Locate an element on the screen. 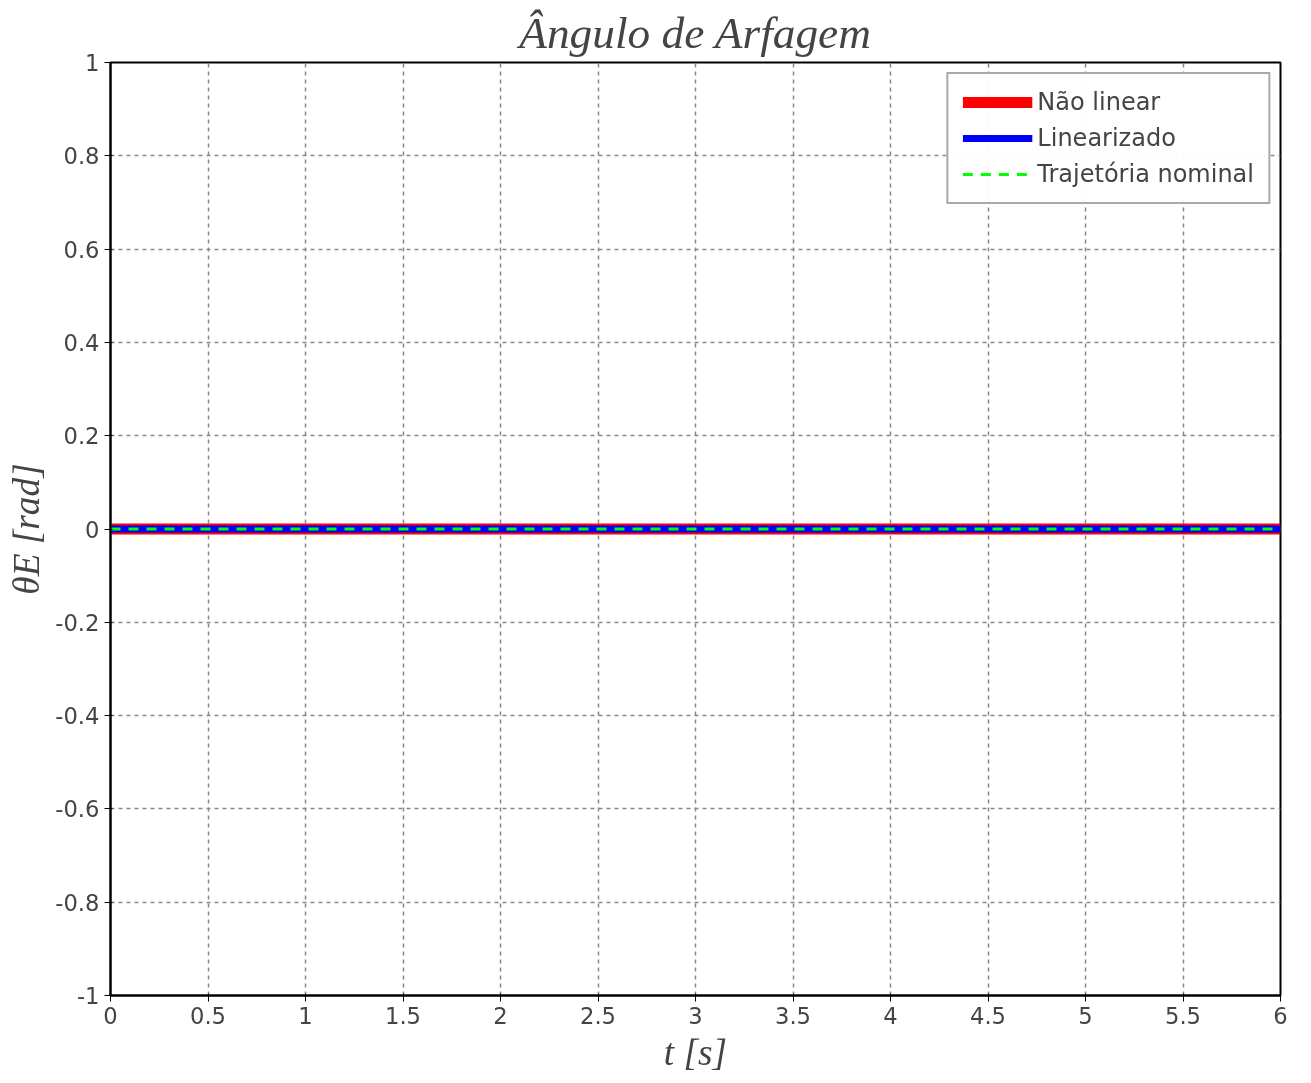 The height and width of the screenshot is (1083, 1311). x-axis-title: t [s] is located at coordinates (695, 1052).